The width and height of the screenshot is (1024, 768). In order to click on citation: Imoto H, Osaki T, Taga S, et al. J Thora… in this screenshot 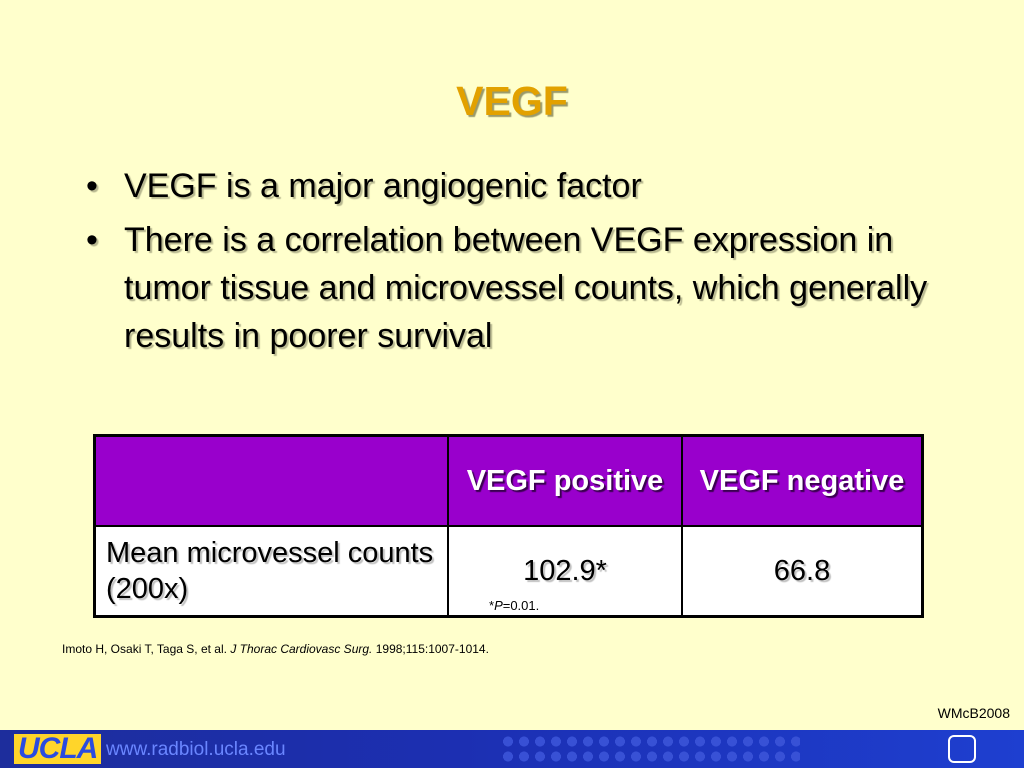, I will do `click(275, 649)`.